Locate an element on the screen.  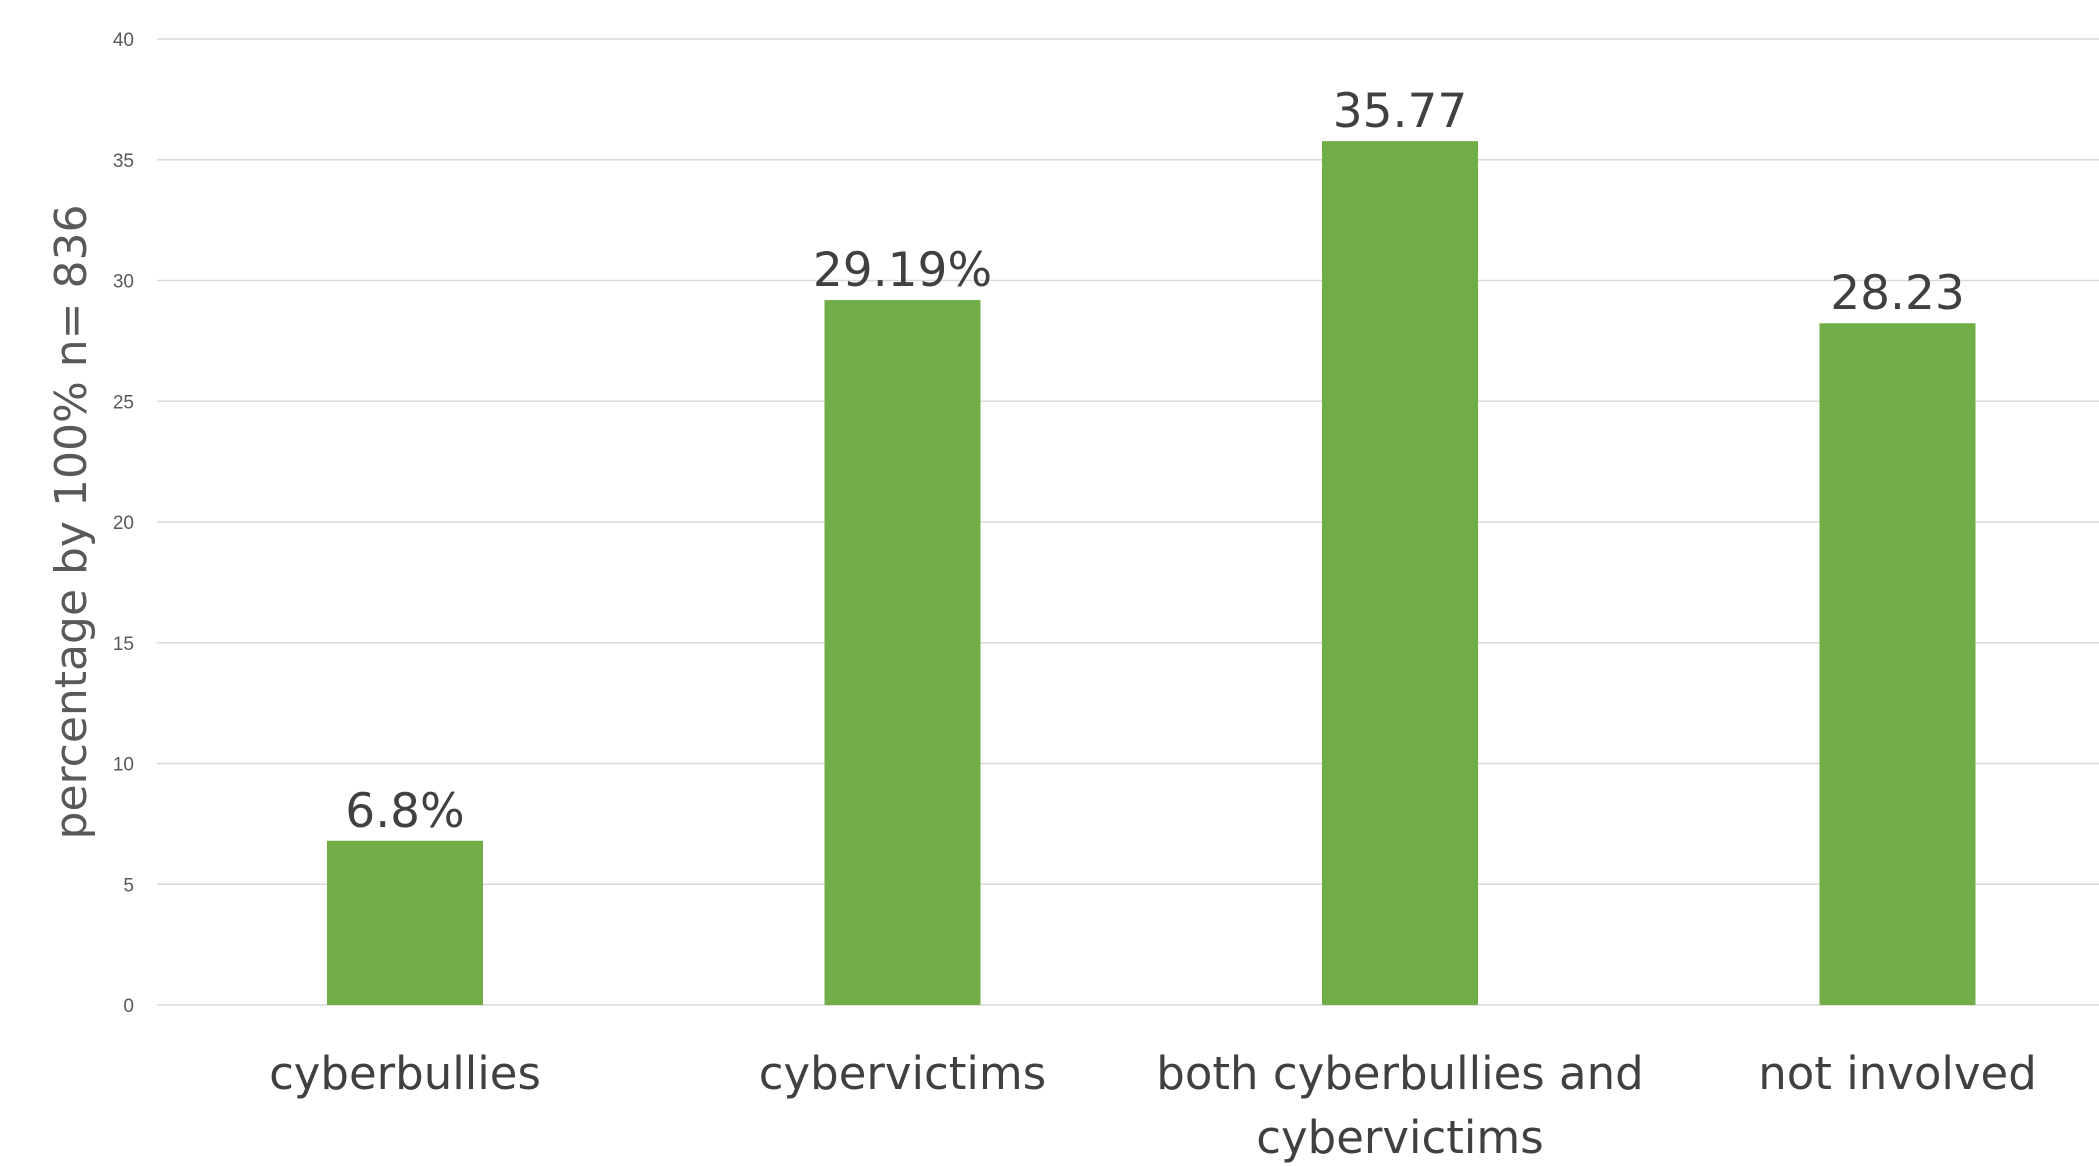
y-tick-label: 0 is located at coordinates (128, 1006).